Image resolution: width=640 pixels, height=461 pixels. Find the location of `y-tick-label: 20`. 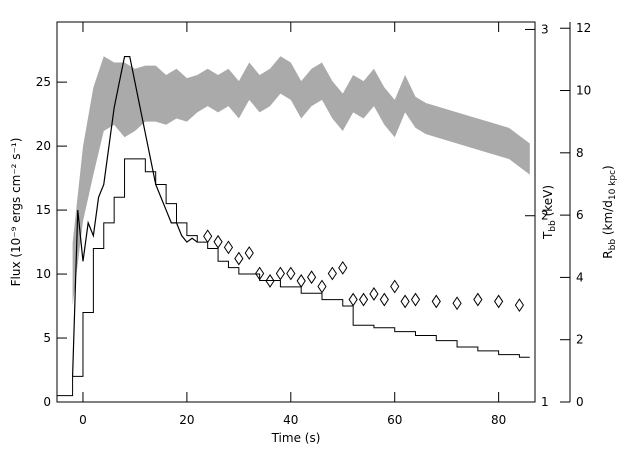

y-tick-label: 20 is located at coordinates (43, 146).